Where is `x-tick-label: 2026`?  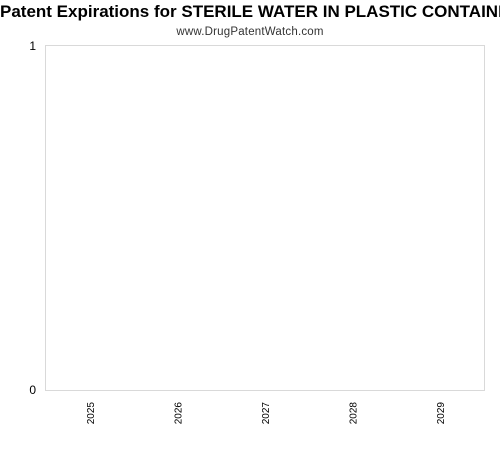
x-tick-label: 2026 is located at coordinates (178, 413).